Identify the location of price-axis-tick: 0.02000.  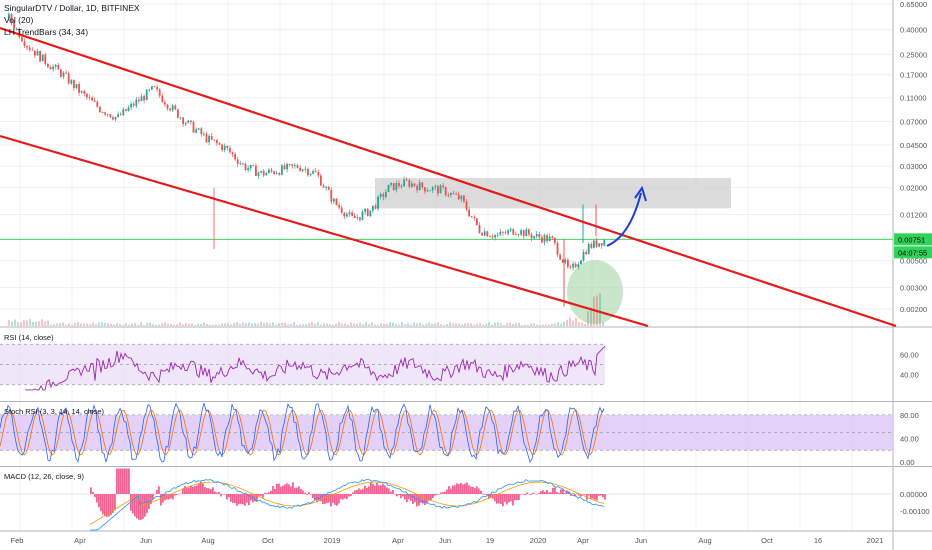
(913, 188).